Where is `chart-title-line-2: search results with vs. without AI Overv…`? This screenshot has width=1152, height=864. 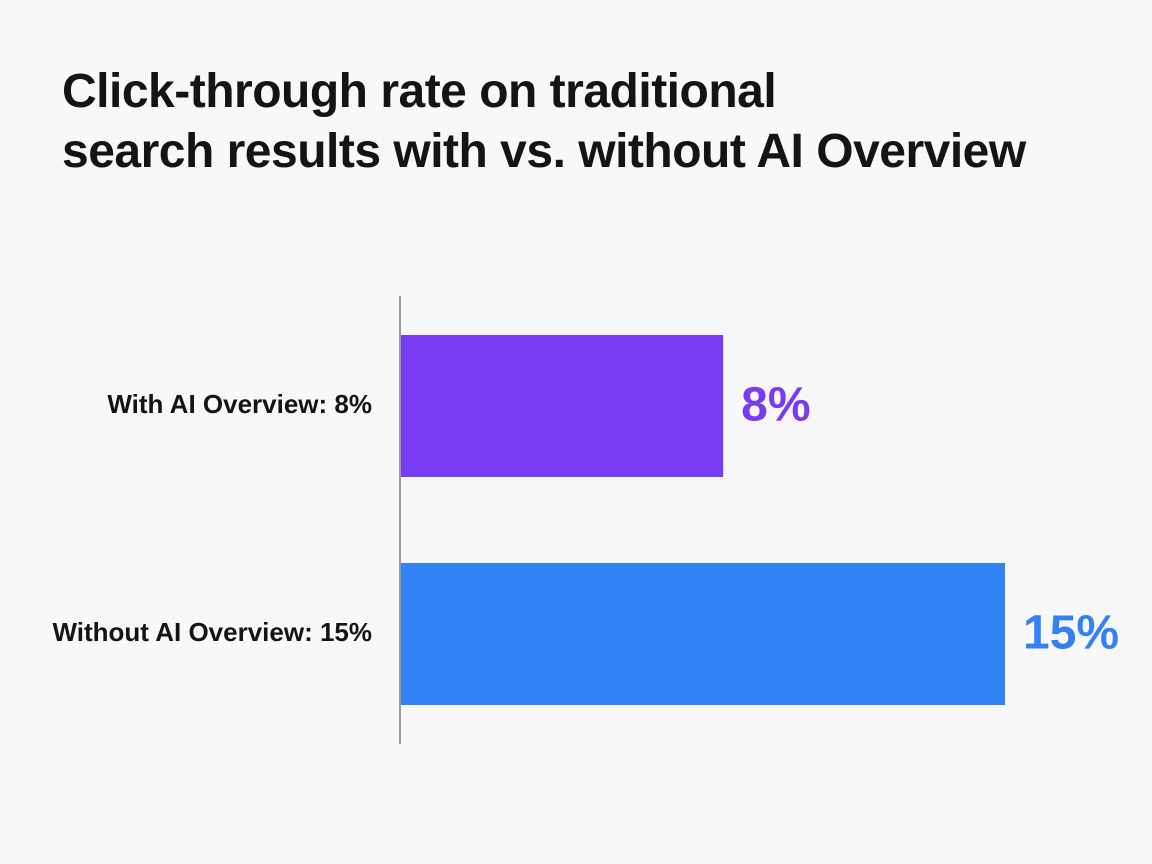
chart-title-line-2: search results with vs. without AI Overv… is located at coordinates (544, 151).